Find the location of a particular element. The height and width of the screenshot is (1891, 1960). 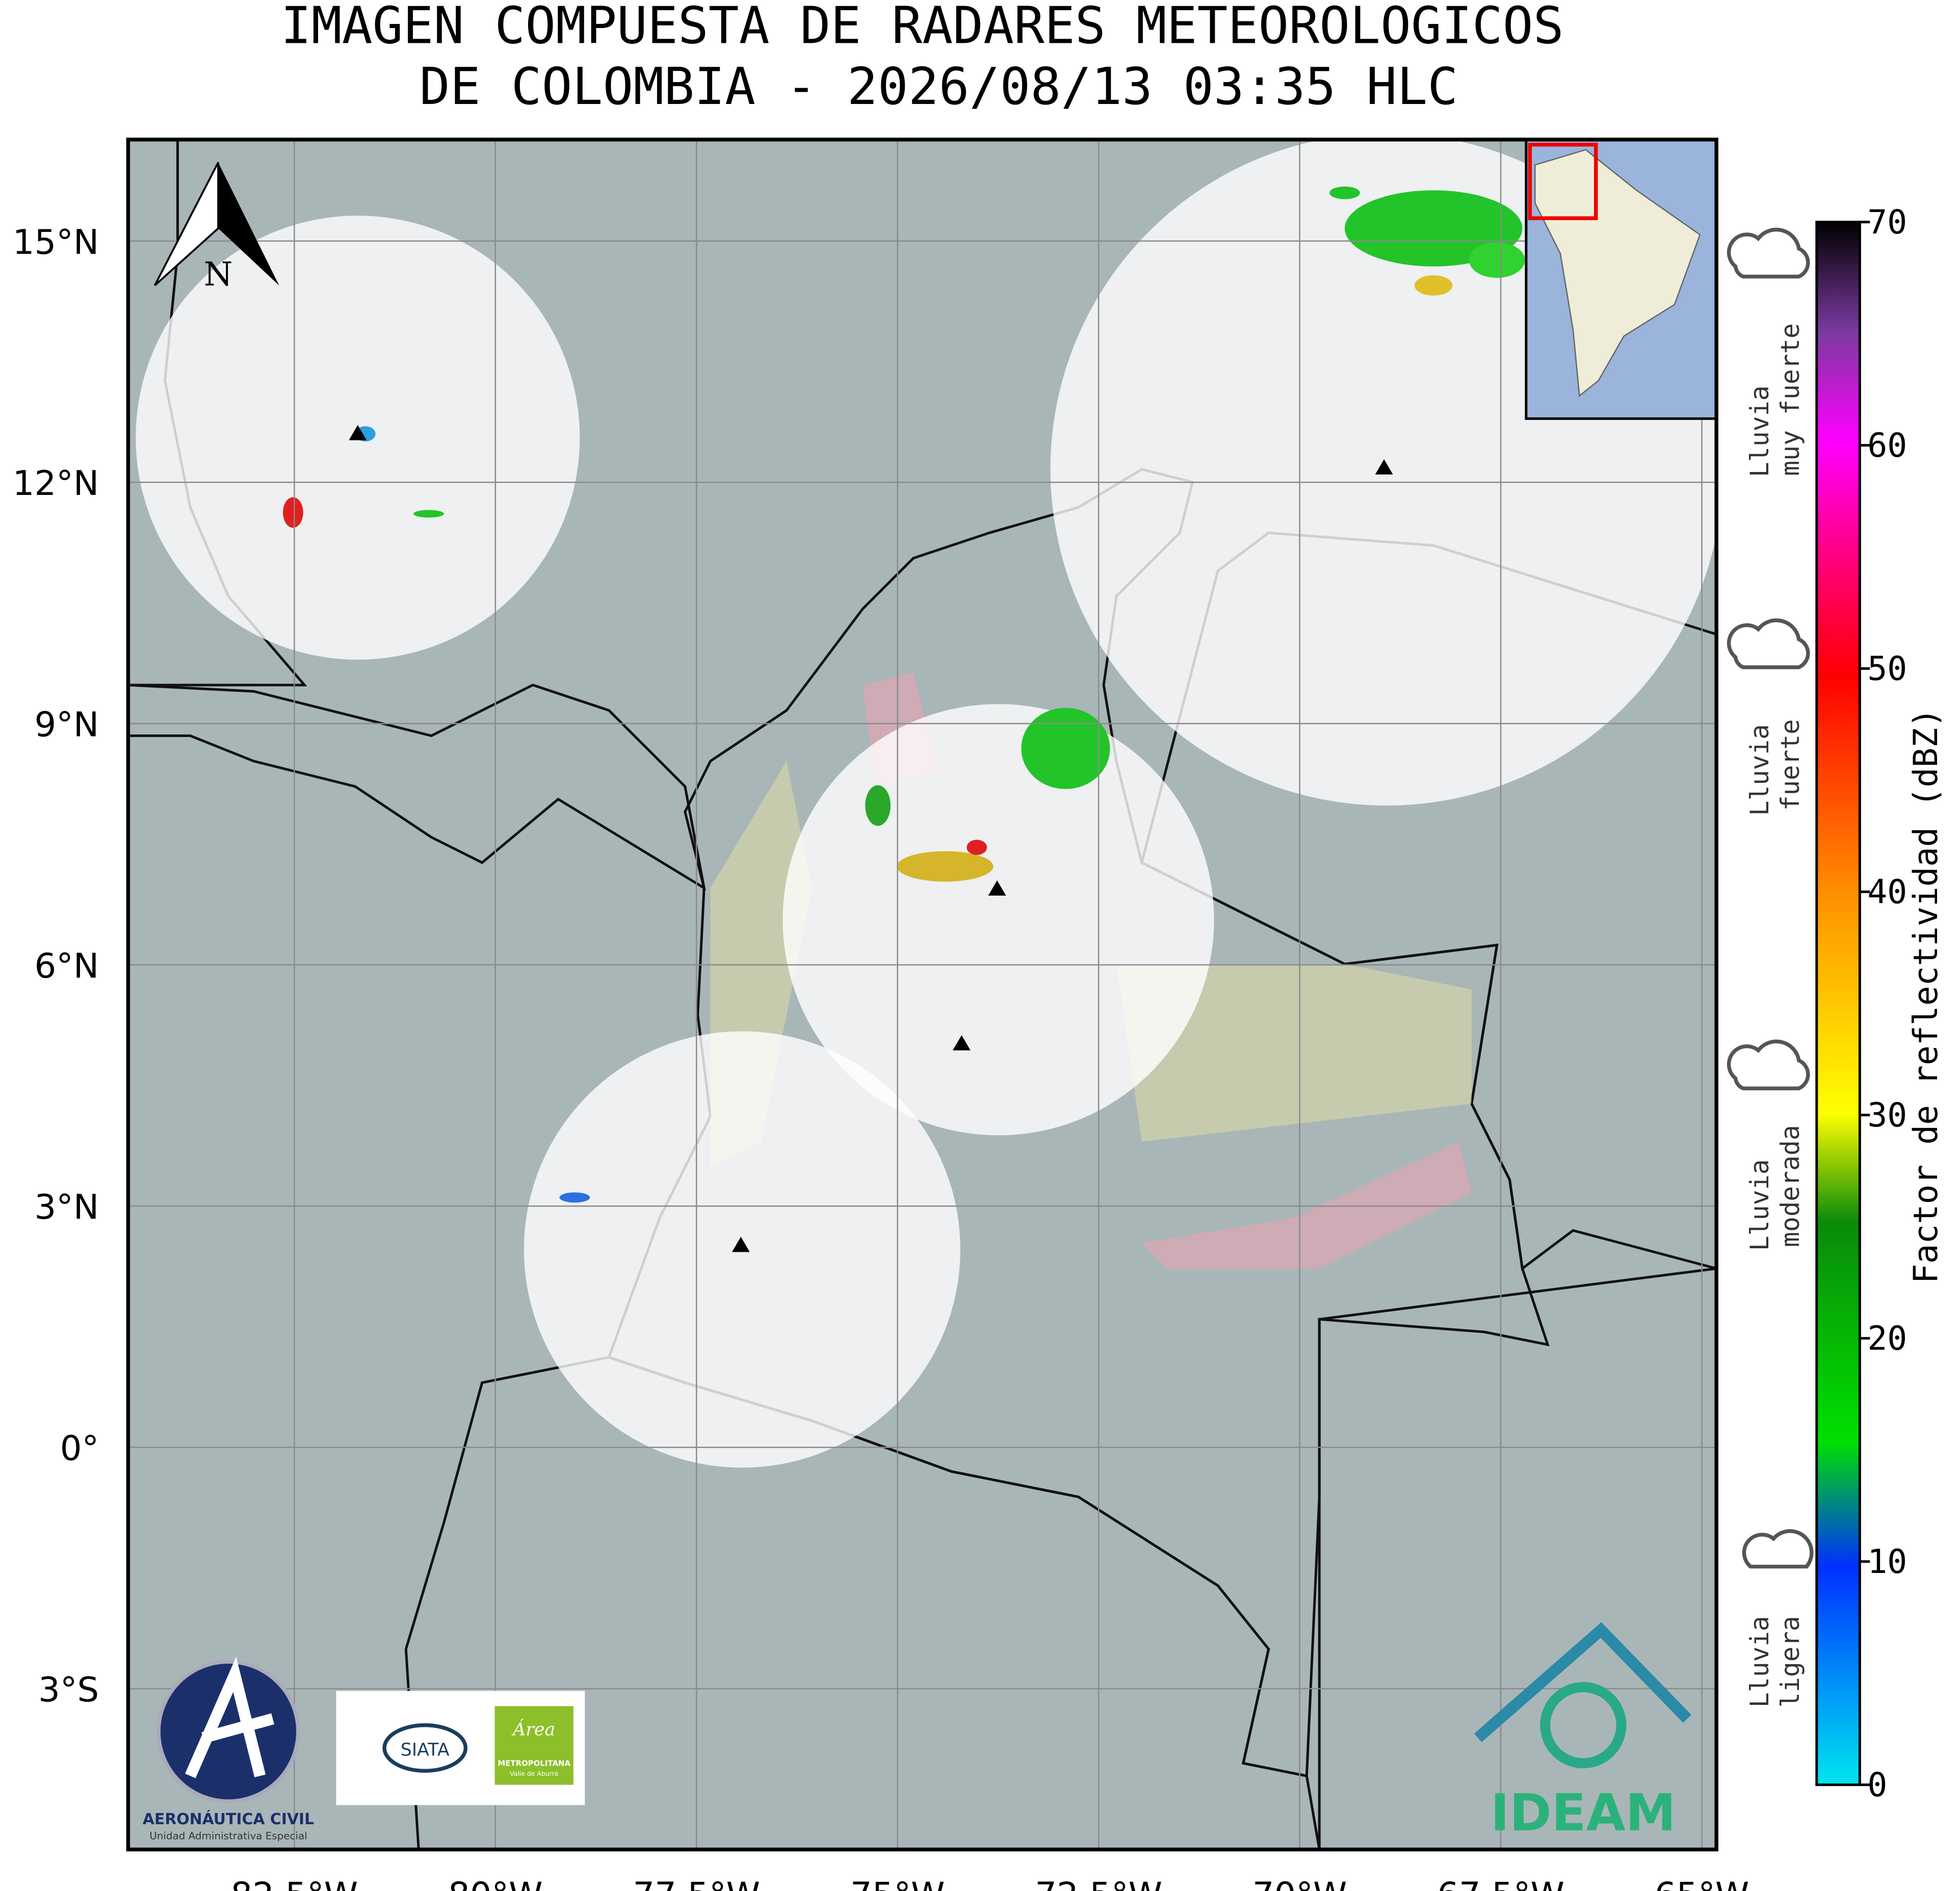

logo-text: Valle de Aburrá is located at coordinates (534, 1773).